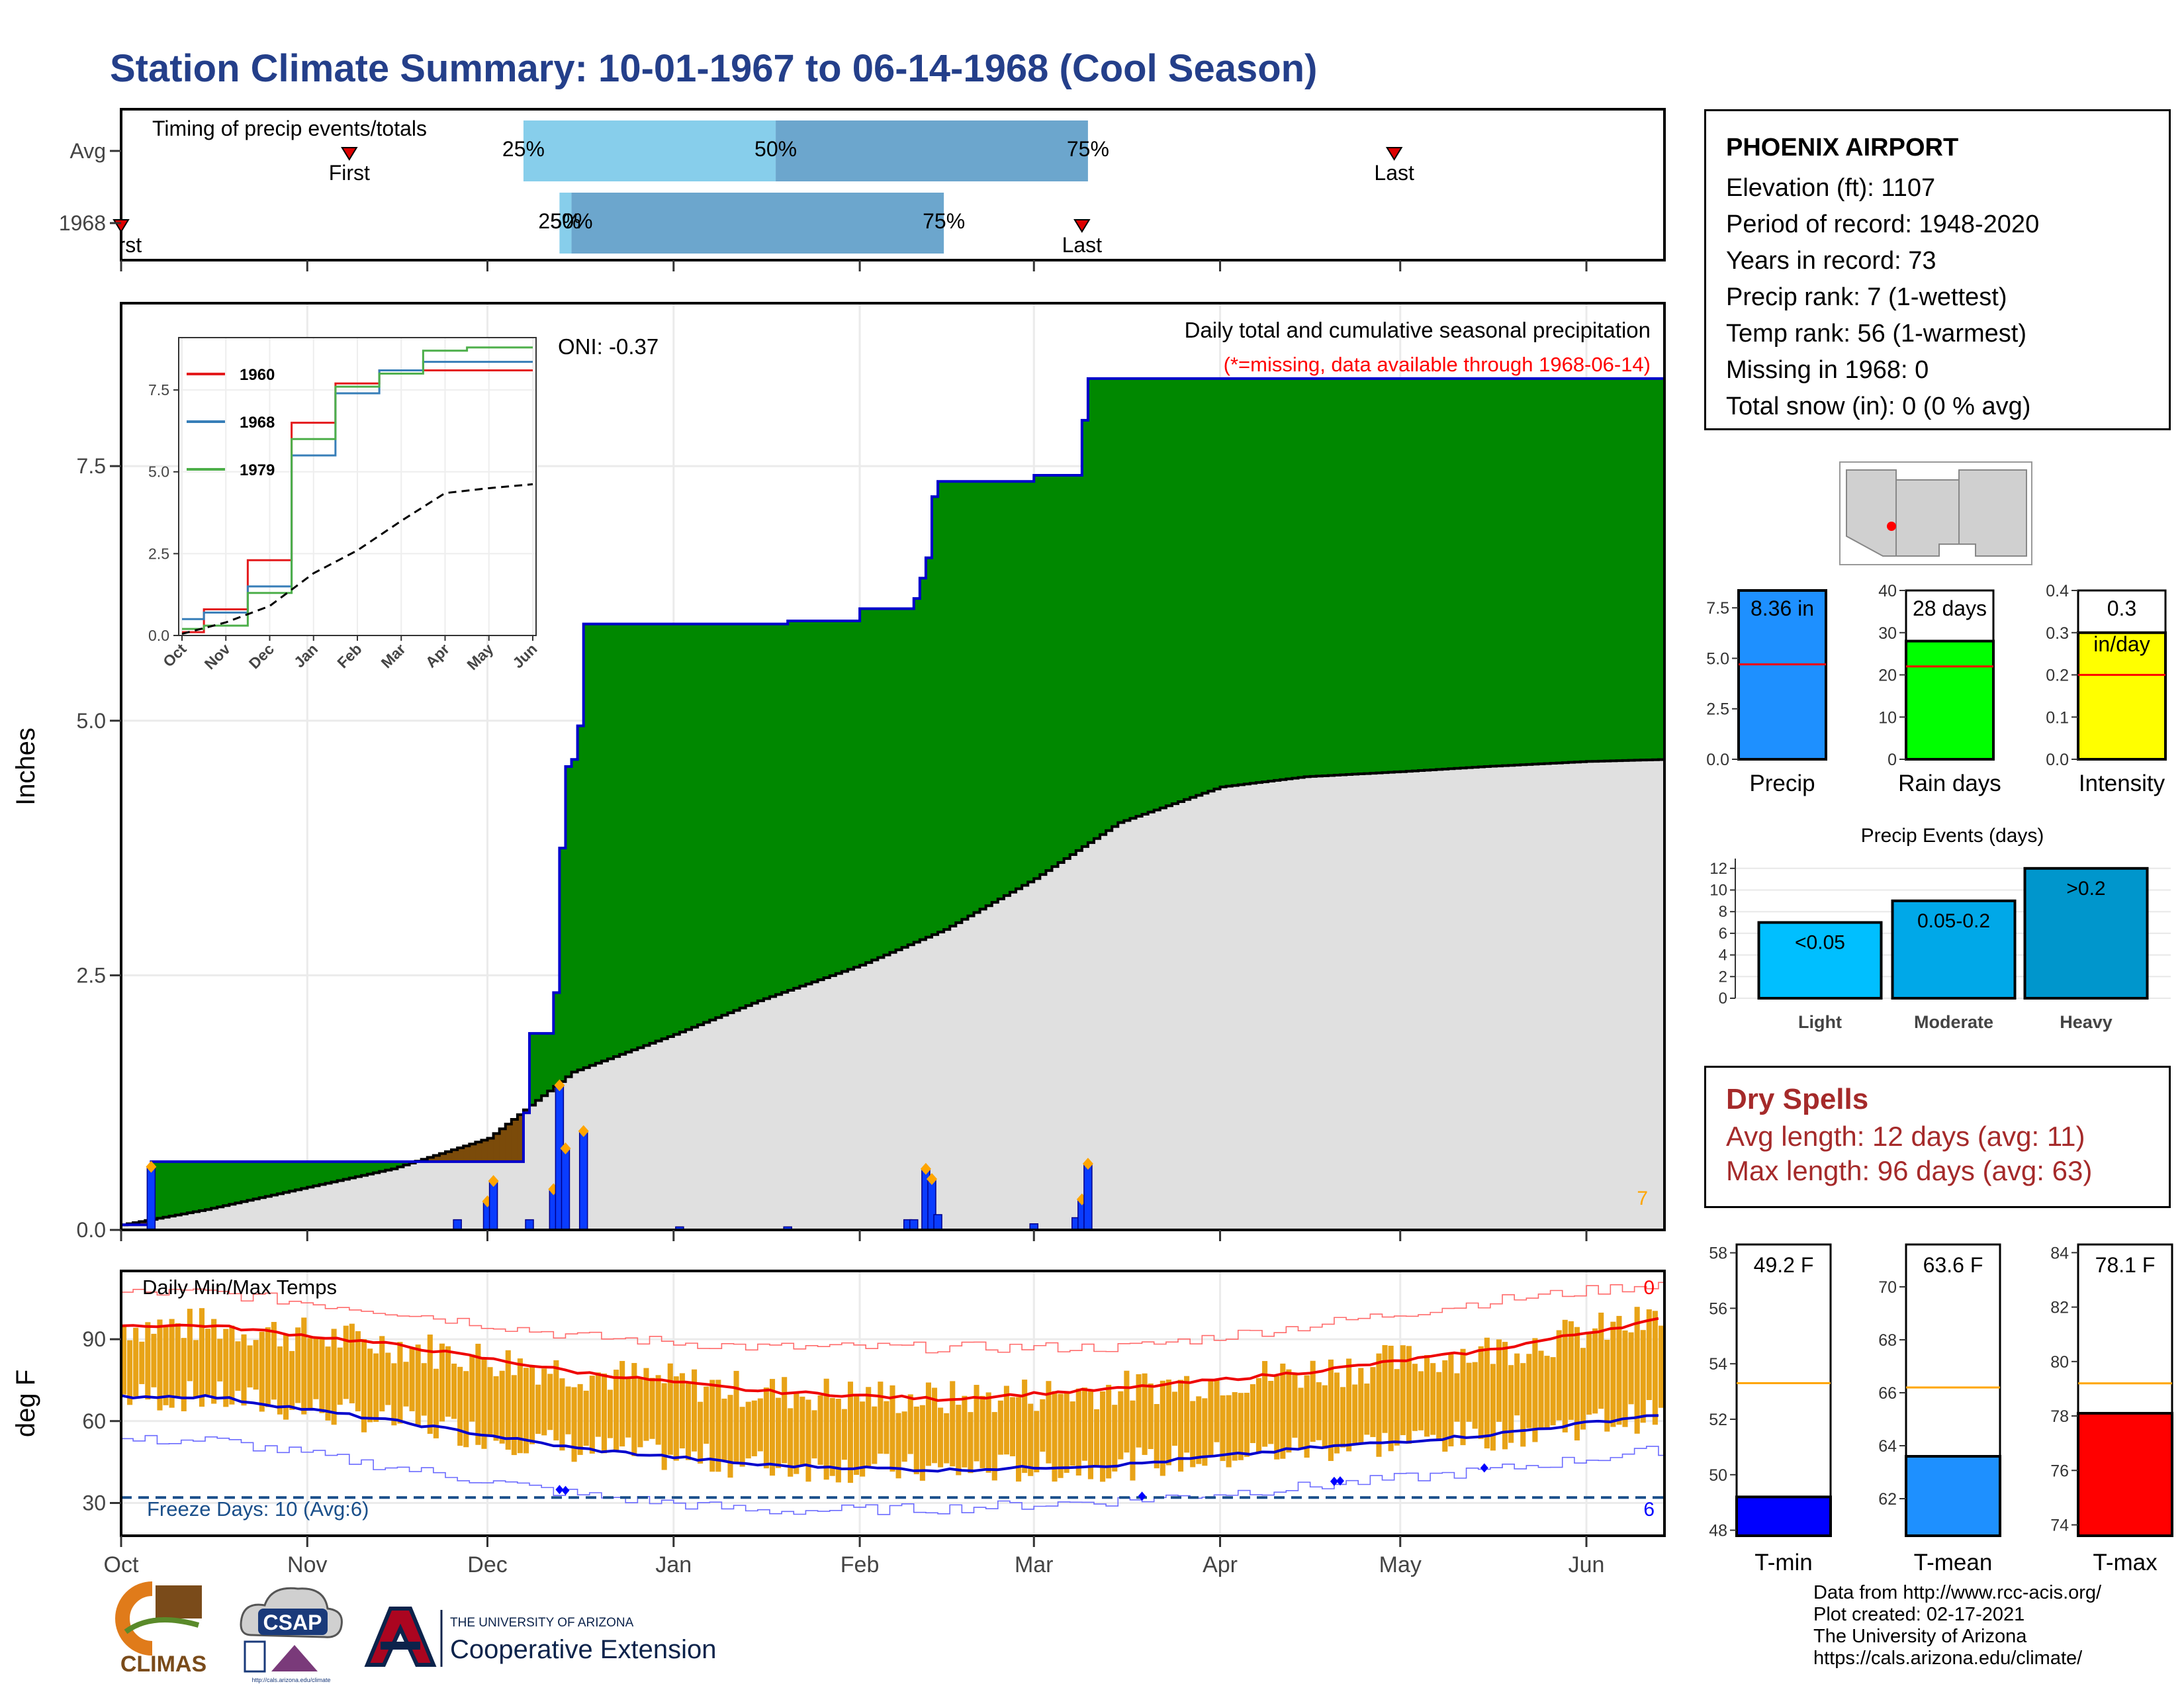 Image resolution: width=2184 pixels, height=1688 pixels. Describe the element at coordinates (487, 1564) in the screenshot. I see `temp-x-tick-label: Dec` at that location.